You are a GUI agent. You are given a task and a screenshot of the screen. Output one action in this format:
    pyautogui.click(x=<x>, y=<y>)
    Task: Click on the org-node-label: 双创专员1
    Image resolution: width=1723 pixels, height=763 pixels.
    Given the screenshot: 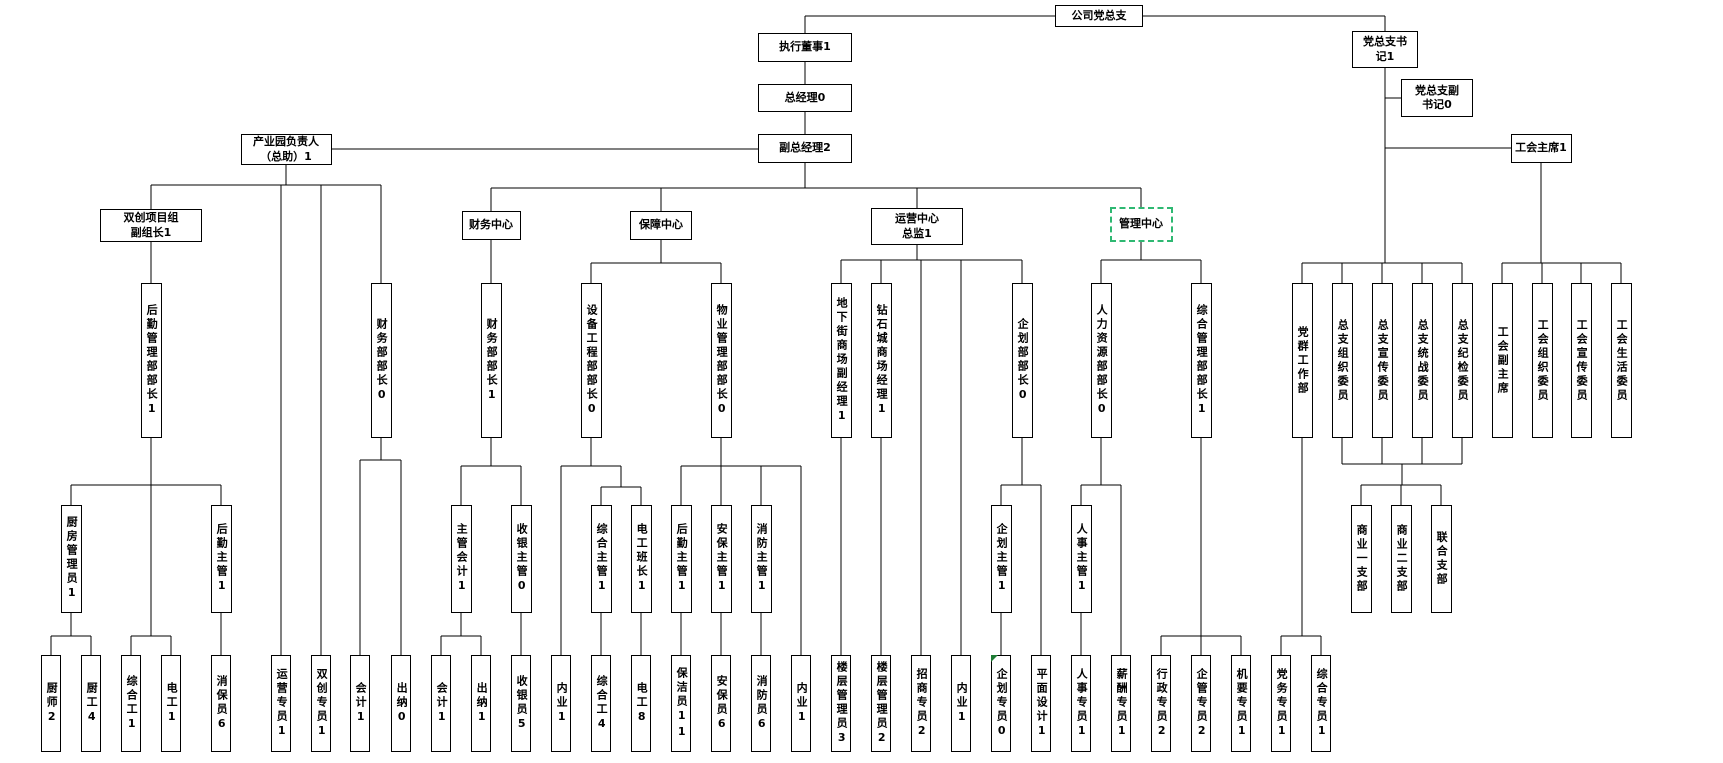 What is the action you would take?
    pyautogui.click(x=322, y=703)
    